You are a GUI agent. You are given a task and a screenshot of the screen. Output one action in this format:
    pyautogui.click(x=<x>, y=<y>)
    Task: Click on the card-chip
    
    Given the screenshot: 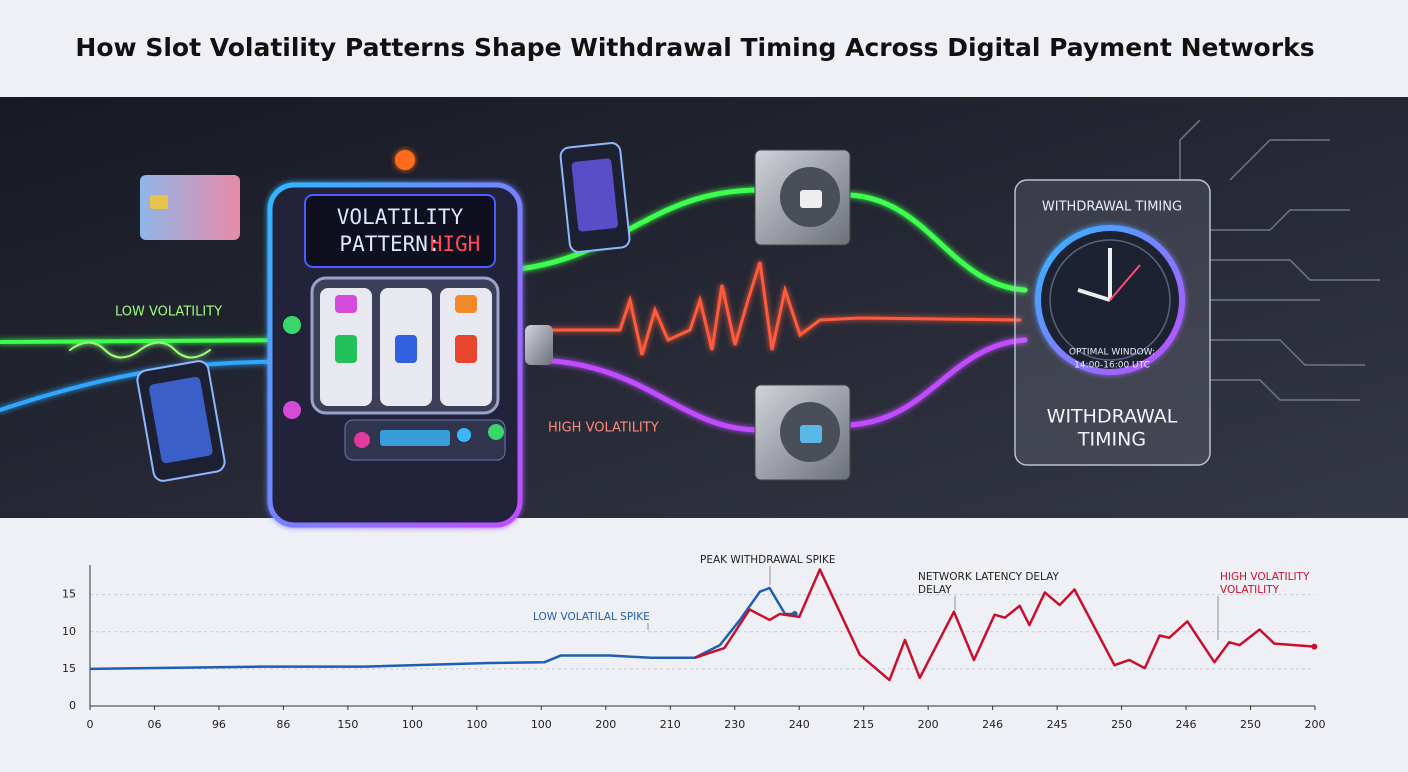 What is the action you would take?
    pyautogui.click(x=159, y=202)
    